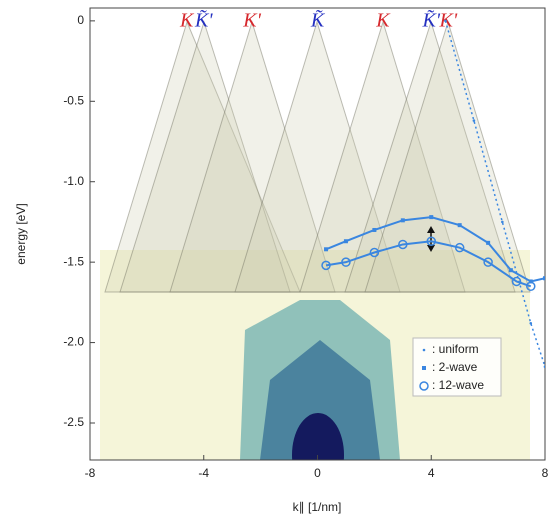 The height and width of the screenshot is (525, 553). What do you see at coordinates (90, 473) in the screenshot?
I see `x-tick-label: -8` at bounding box center [90, 473].